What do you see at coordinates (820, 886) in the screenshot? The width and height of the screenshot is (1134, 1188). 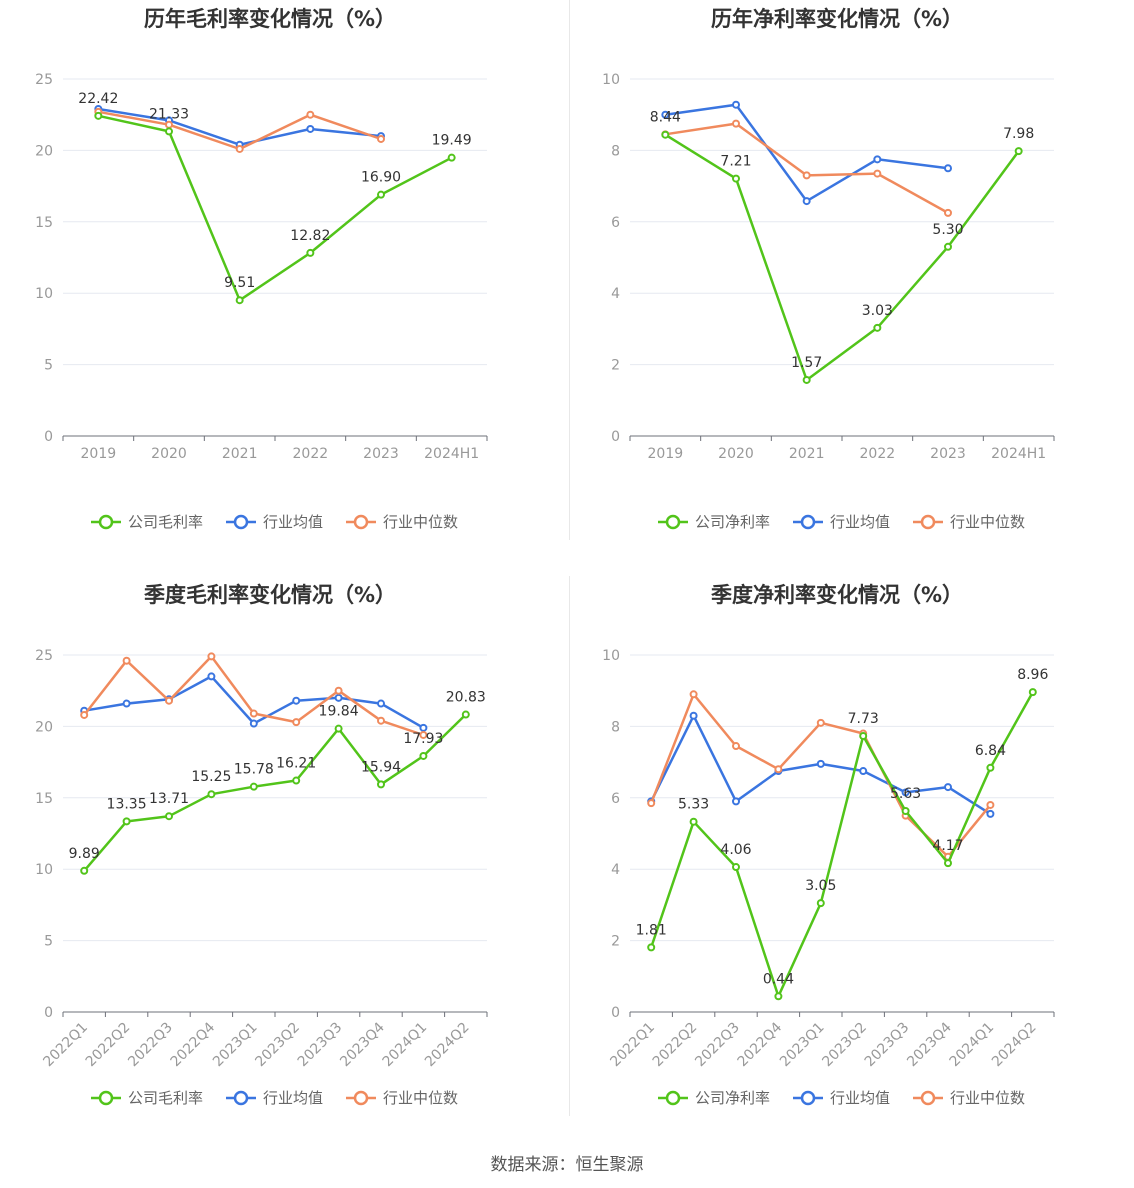 I see `data-label: 3.05` at bounding box center [820, 886].